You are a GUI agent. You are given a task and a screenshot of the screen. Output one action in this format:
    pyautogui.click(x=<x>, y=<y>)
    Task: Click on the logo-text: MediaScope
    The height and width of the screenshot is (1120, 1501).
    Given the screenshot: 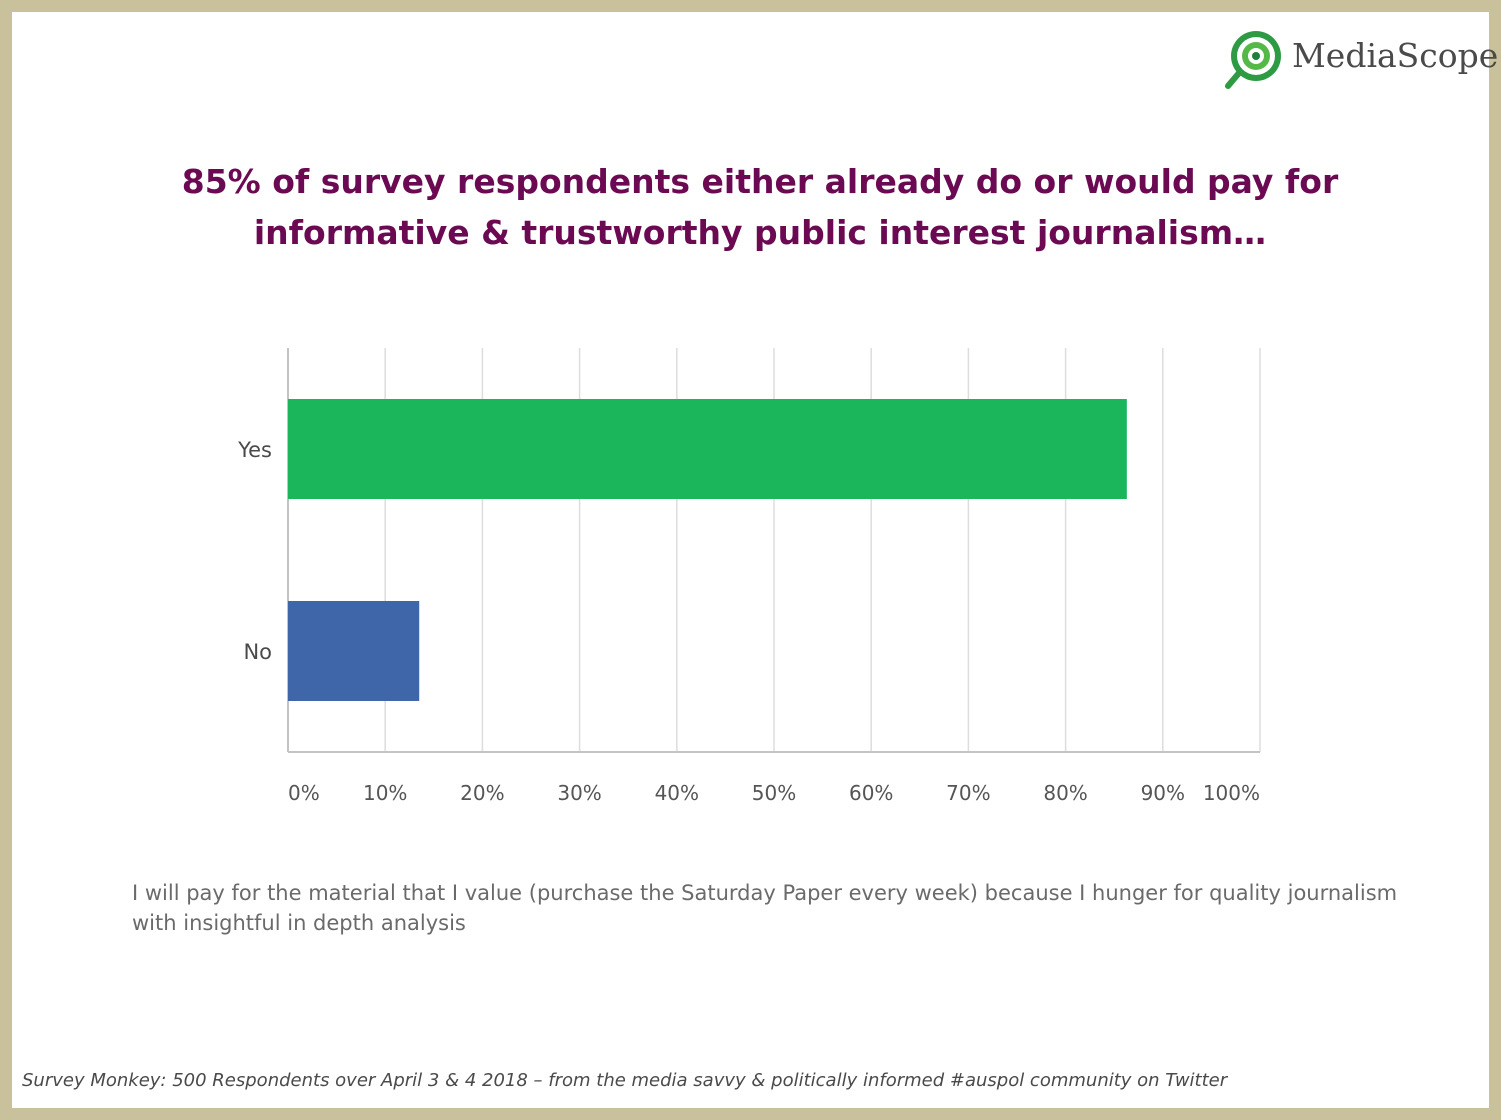 What is the action you would take?
    pyautogui.click(x=1395, y=55)
    